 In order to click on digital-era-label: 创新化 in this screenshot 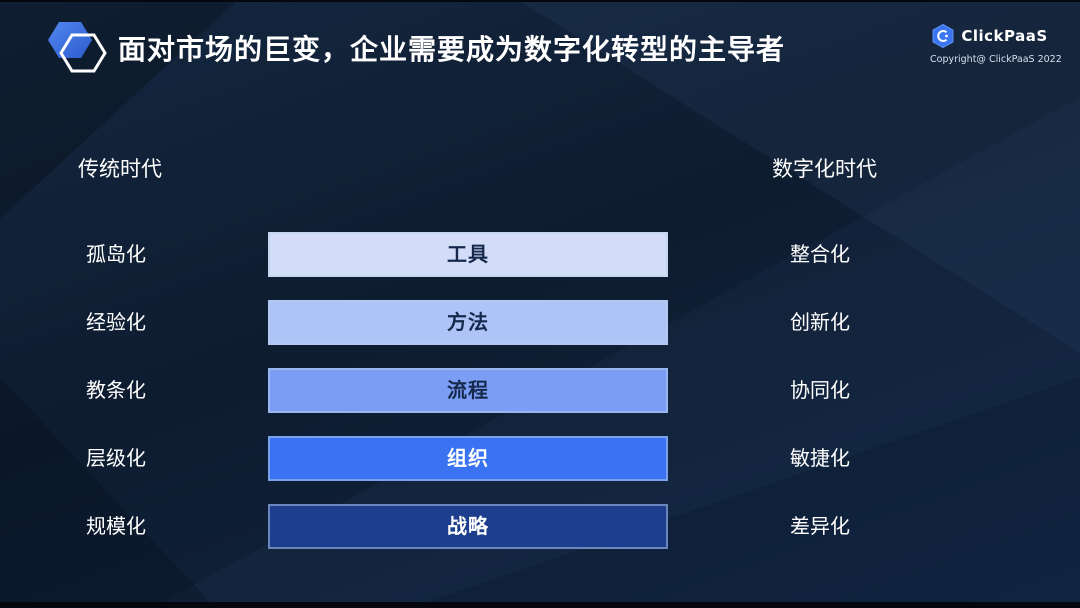, I will do `click(820, 322)`.